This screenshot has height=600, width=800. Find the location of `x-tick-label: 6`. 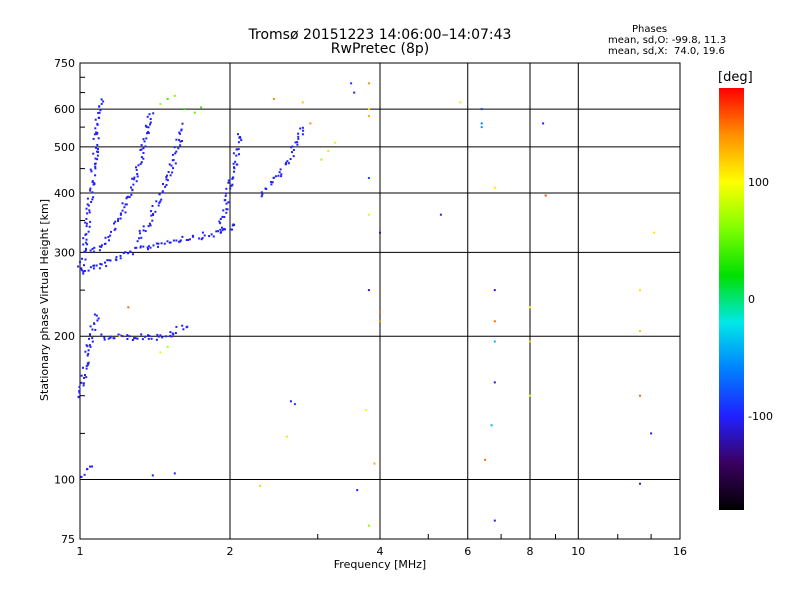

x-tick-label: 6 is located at coordinates (467, 551).